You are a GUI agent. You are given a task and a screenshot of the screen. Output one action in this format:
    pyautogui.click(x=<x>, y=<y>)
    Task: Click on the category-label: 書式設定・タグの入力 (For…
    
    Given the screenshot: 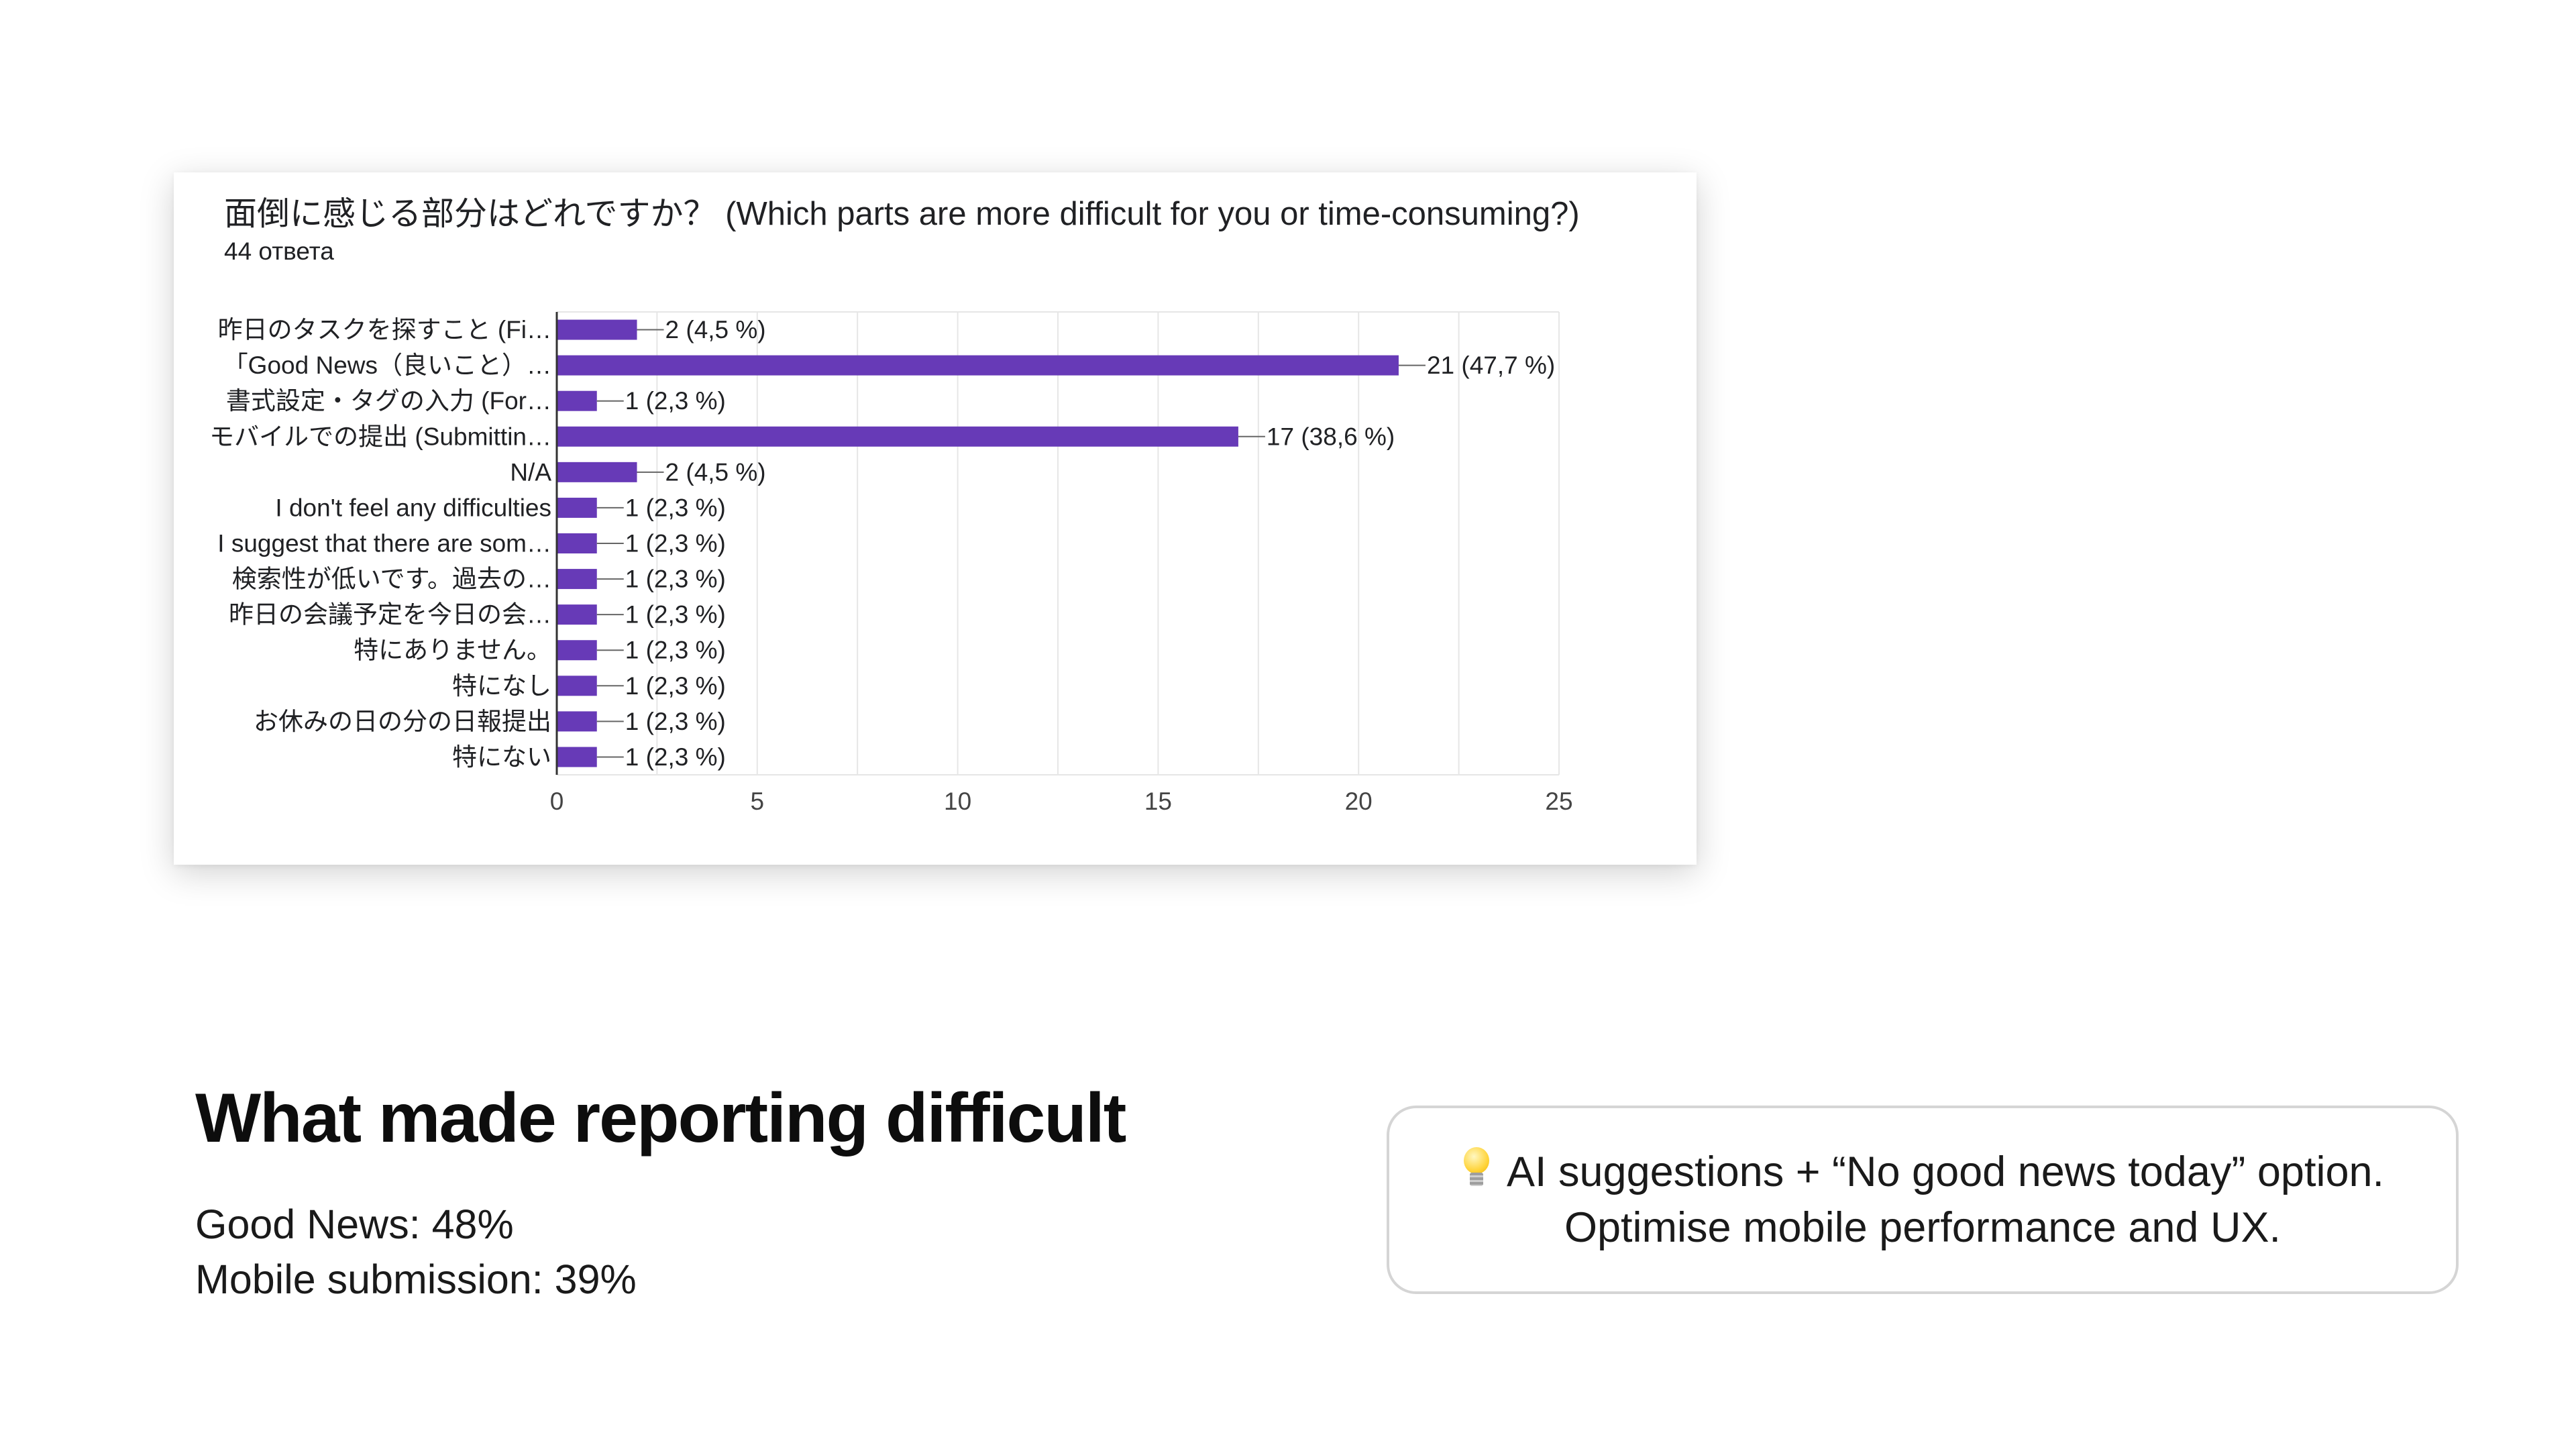 What is the action you would take?
    pyautogui.click(x=388, y=401)
    